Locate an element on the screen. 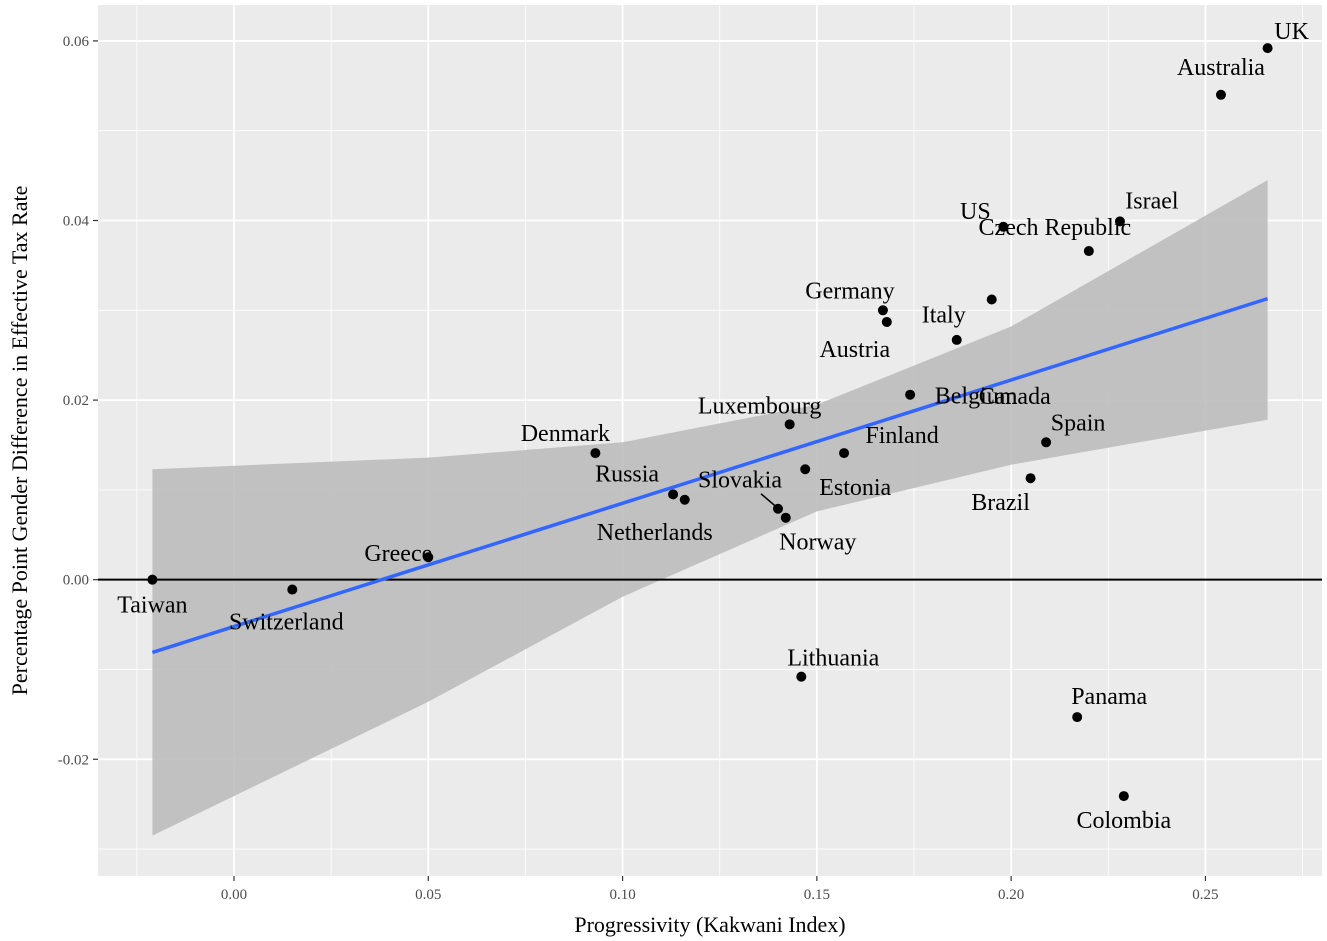 The image size is (1327, 941). point-label-belgium: Belgium is located at coordinates (976, 397).